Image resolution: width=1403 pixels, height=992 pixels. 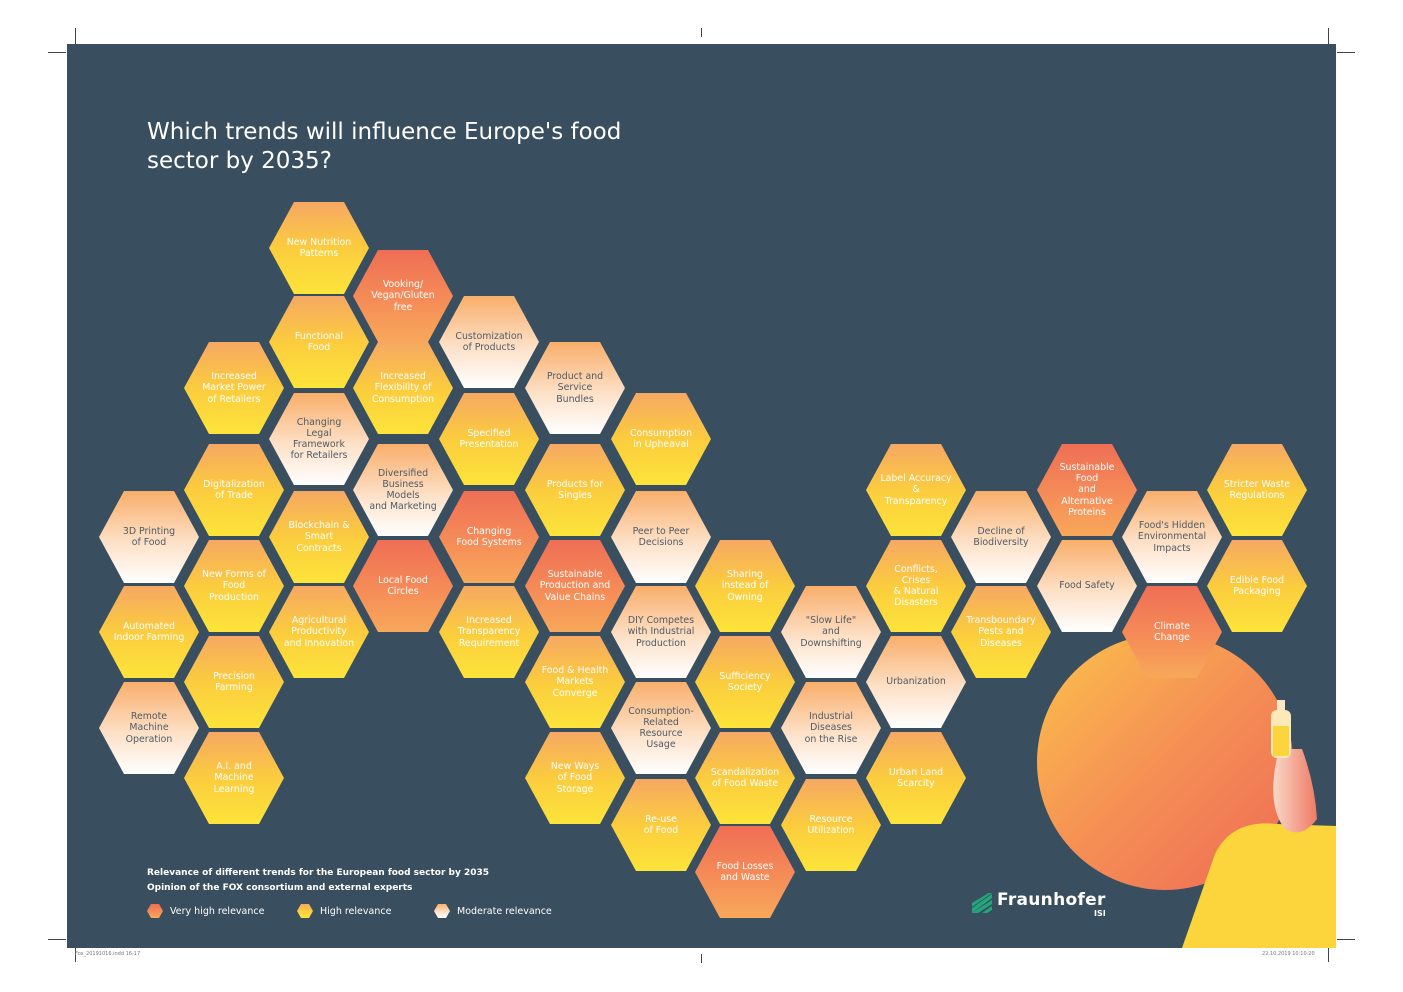 I want to click on trend-label: Products for Singles, so click(x=575, y=489).